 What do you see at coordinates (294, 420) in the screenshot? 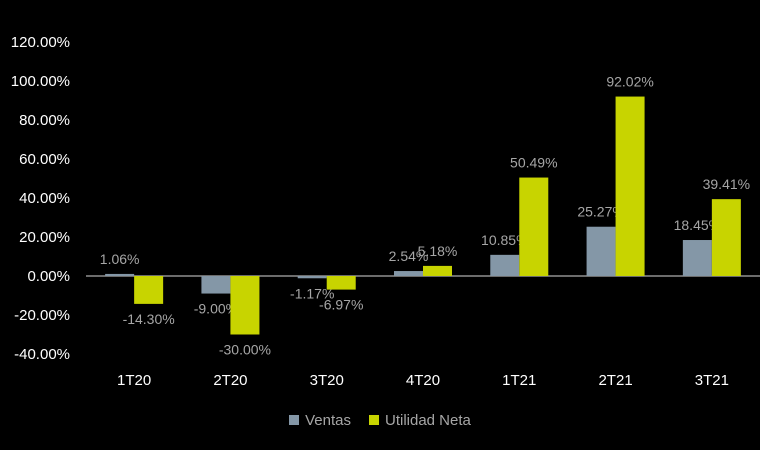
I see `legend-swatch-ventas` at bounding box center [294, 420].